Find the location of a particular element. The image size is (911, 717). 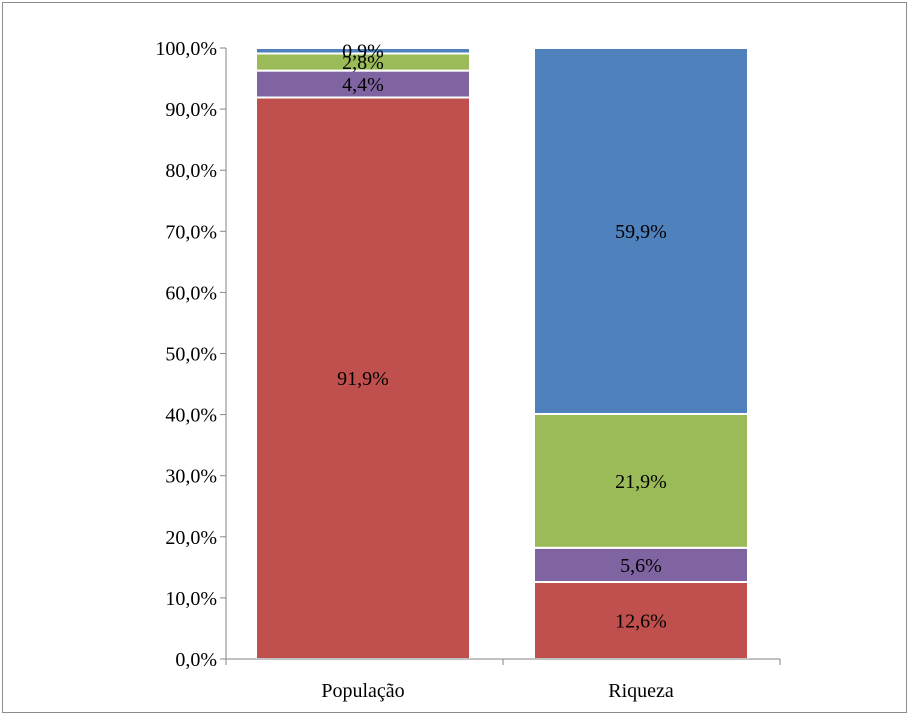

y-tick-label: 80,0% is located at coordinates (191, 171).